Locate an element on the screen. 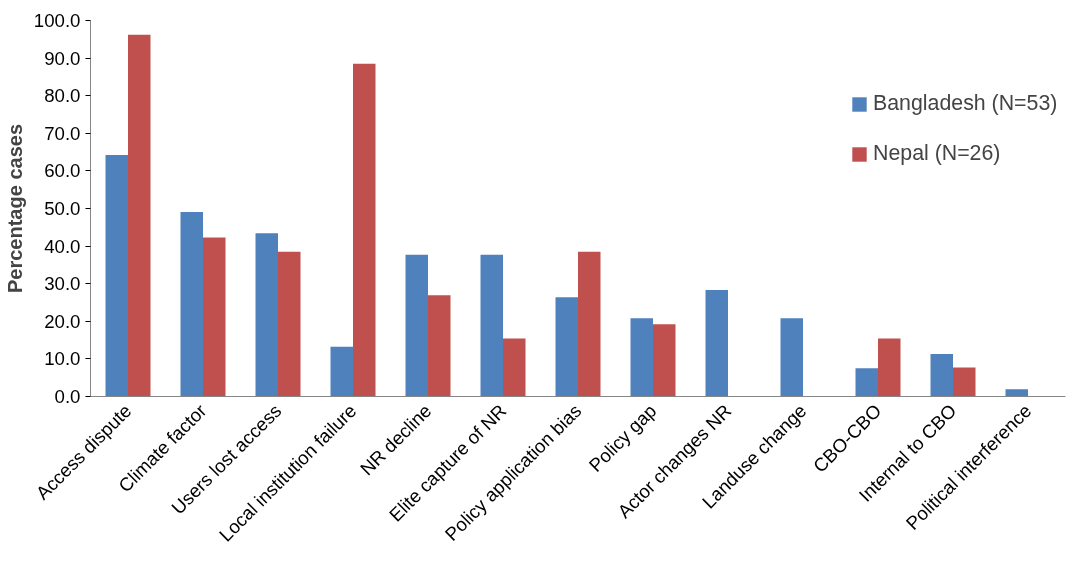 This screenshot has width=1080, height=563. y-tick-label: 20.0 is located at coordinates (62, 321).